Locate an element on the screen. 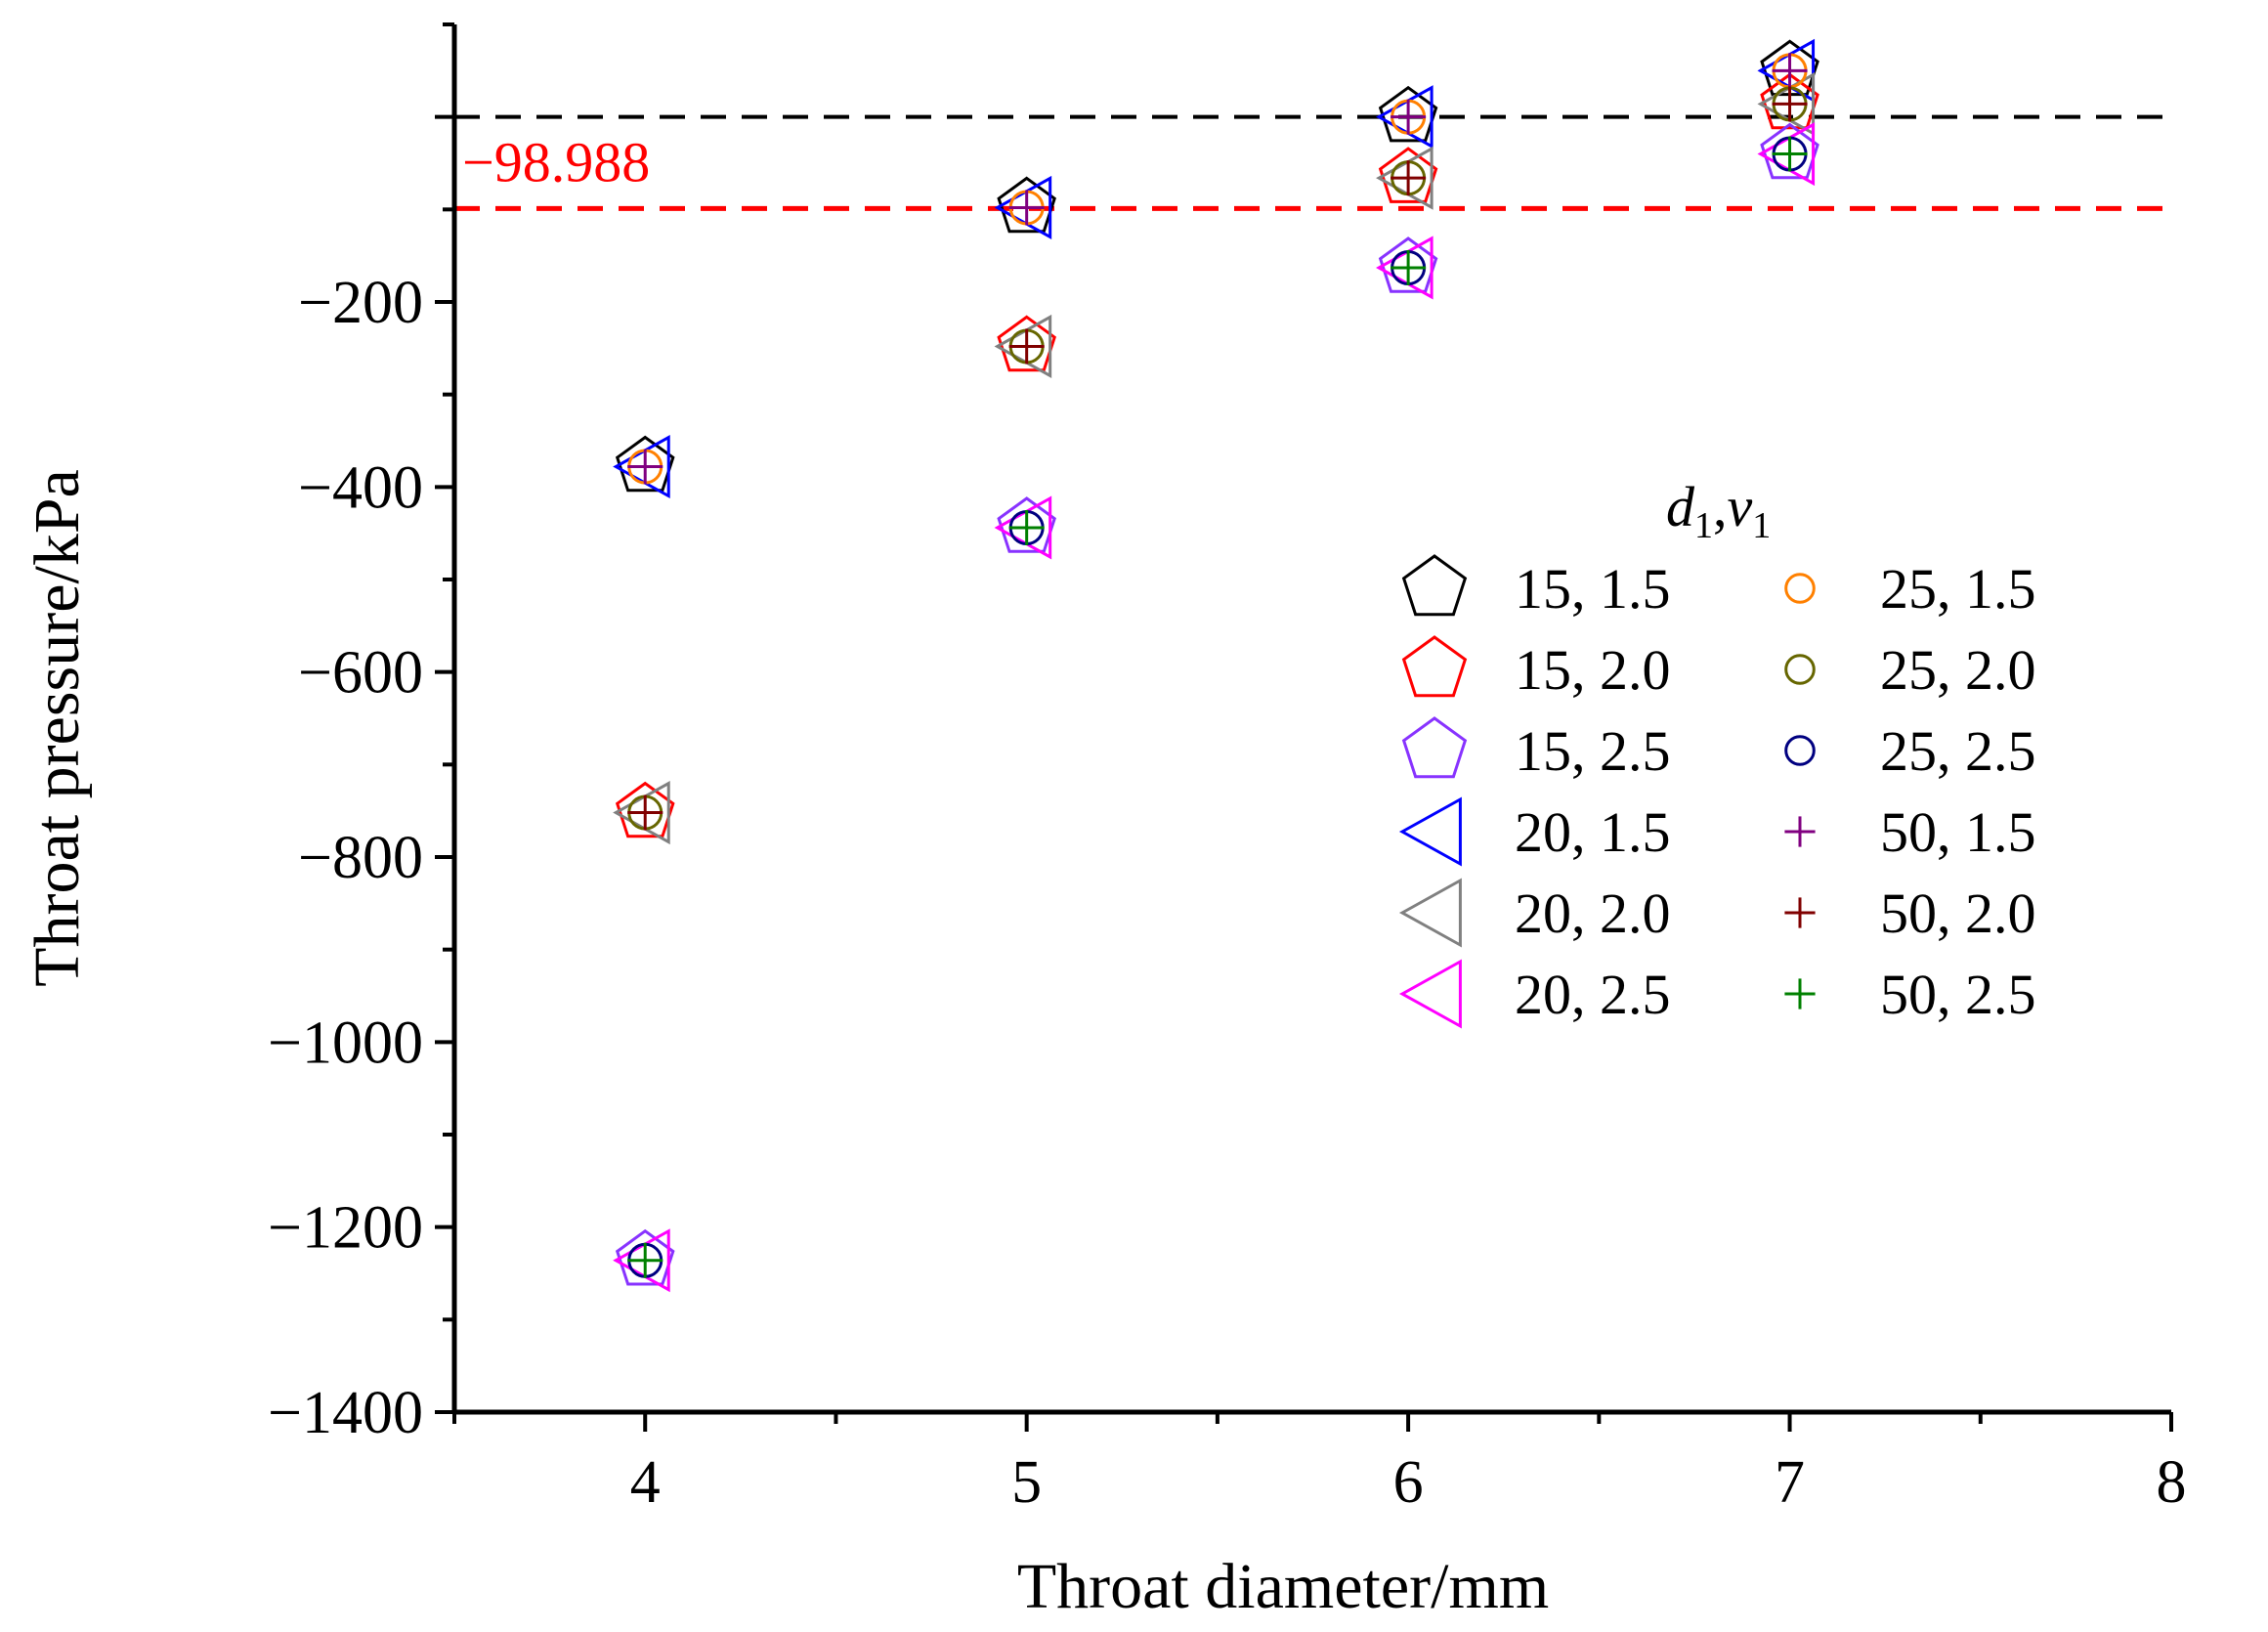 This screenshot has width=2268, height=1632. legend-label-20-2-0: 20, 2.0 is located at coordinates (1593, 913).